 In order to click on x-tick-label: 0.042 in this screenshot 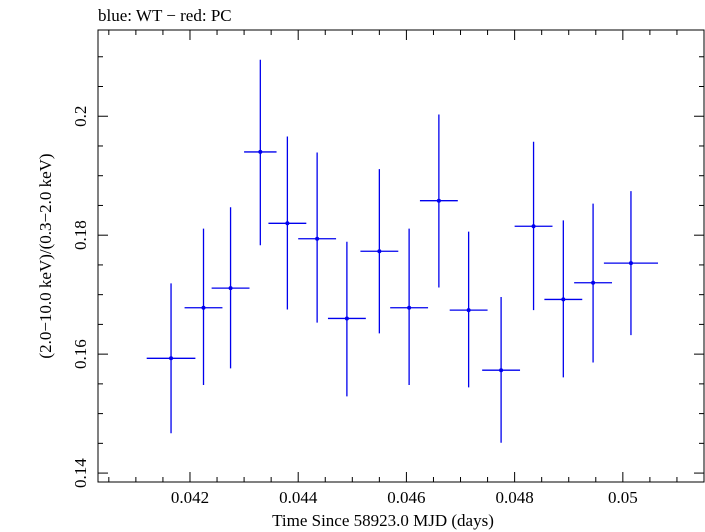, I will do `click(190, 497)`.